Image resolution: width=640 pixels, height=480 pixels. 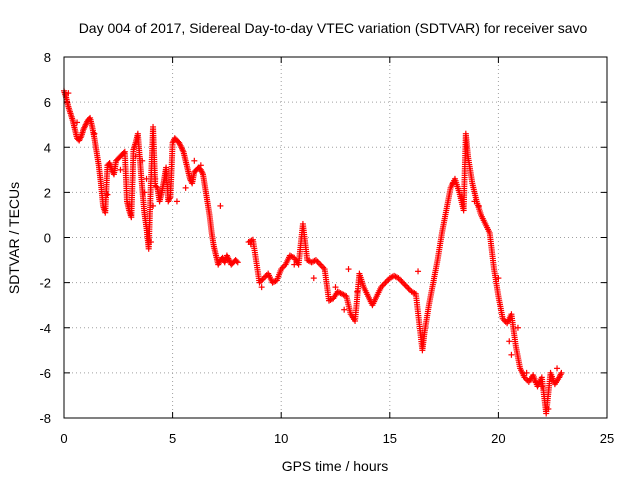 I want to click on y-axis-label: SDTVAR / TECUs, so click(x=14, y=238).